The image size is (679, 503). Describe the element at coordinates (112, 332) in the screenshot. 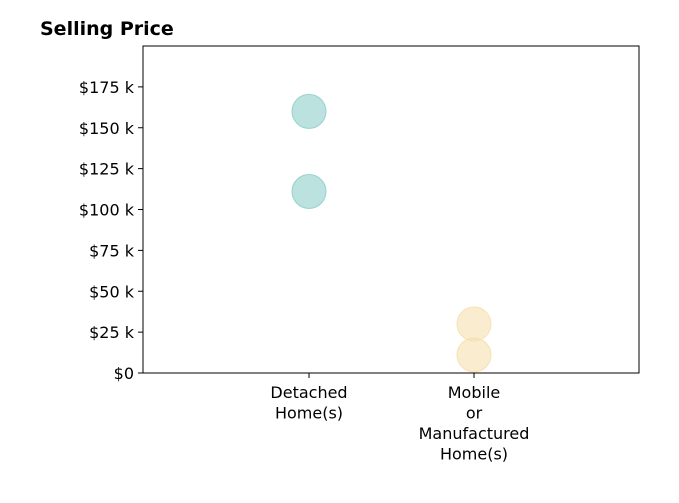

I see `y-tick-label: $25 k` at that location.